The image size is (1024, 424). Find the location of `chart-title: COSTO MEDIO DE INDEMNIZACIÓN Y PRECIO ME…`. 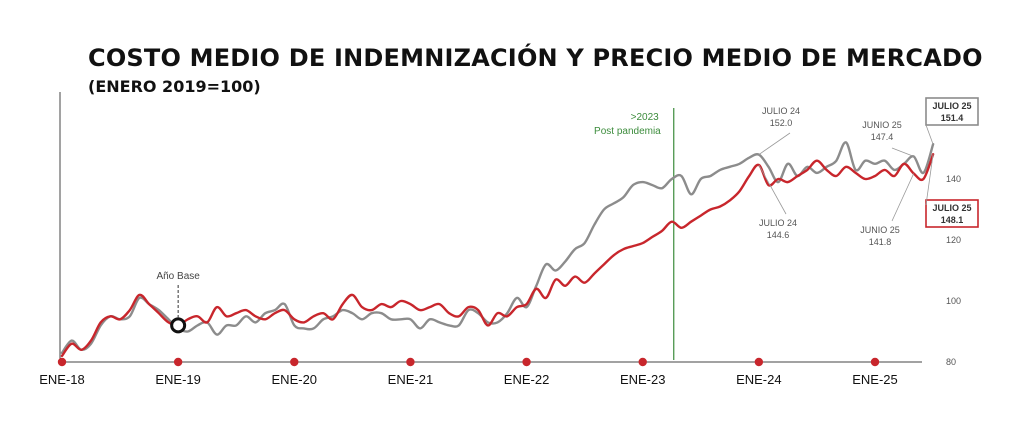

chart-title: COSTO MEDIO DE INDEMNIZACIÓN Y PRECIO ME… is located at coordinates (535, 58).